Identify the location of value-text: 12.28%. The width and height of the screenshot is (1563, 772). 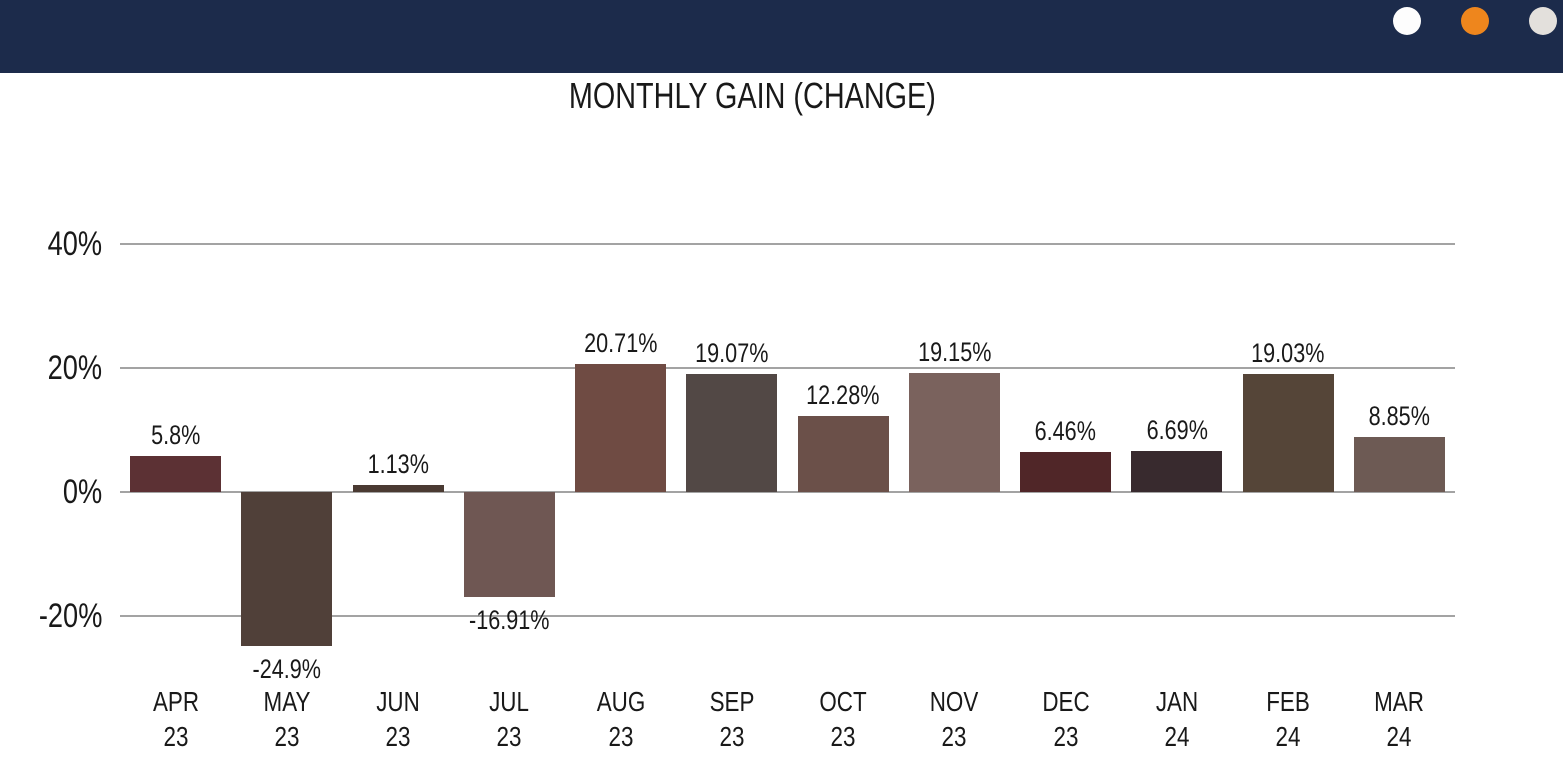
(843, 394).